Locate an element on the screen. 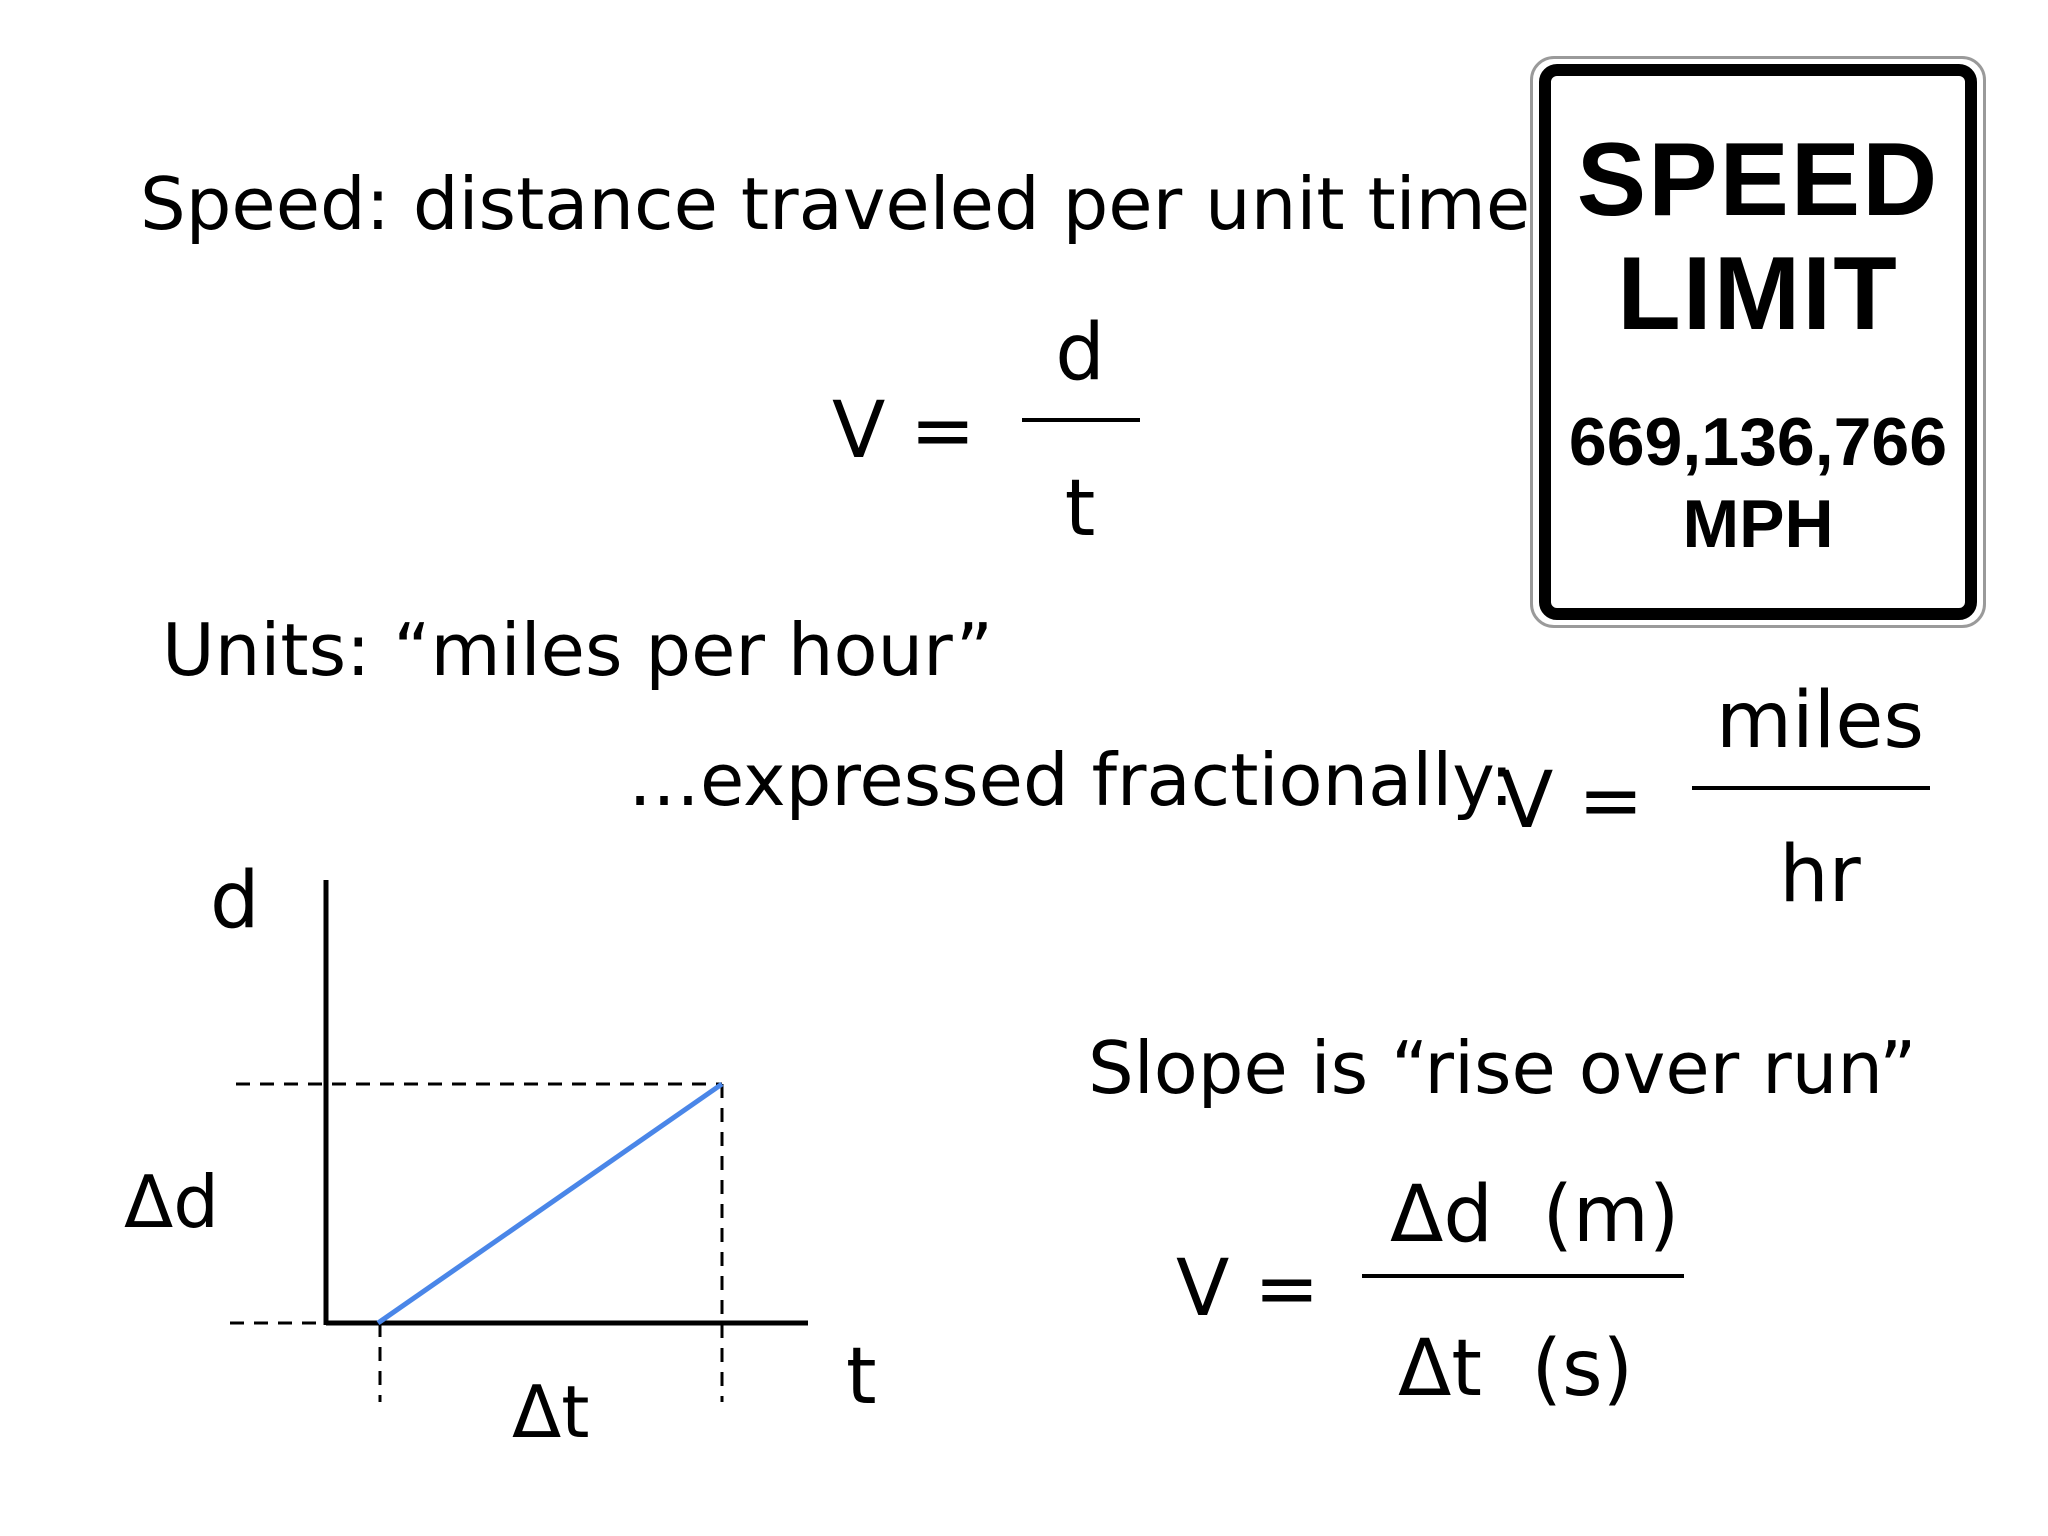 Image resolution: width=2048 pixels, height=1536 pixels. formula1-lhs: V = is located at coordinates (904, 431).